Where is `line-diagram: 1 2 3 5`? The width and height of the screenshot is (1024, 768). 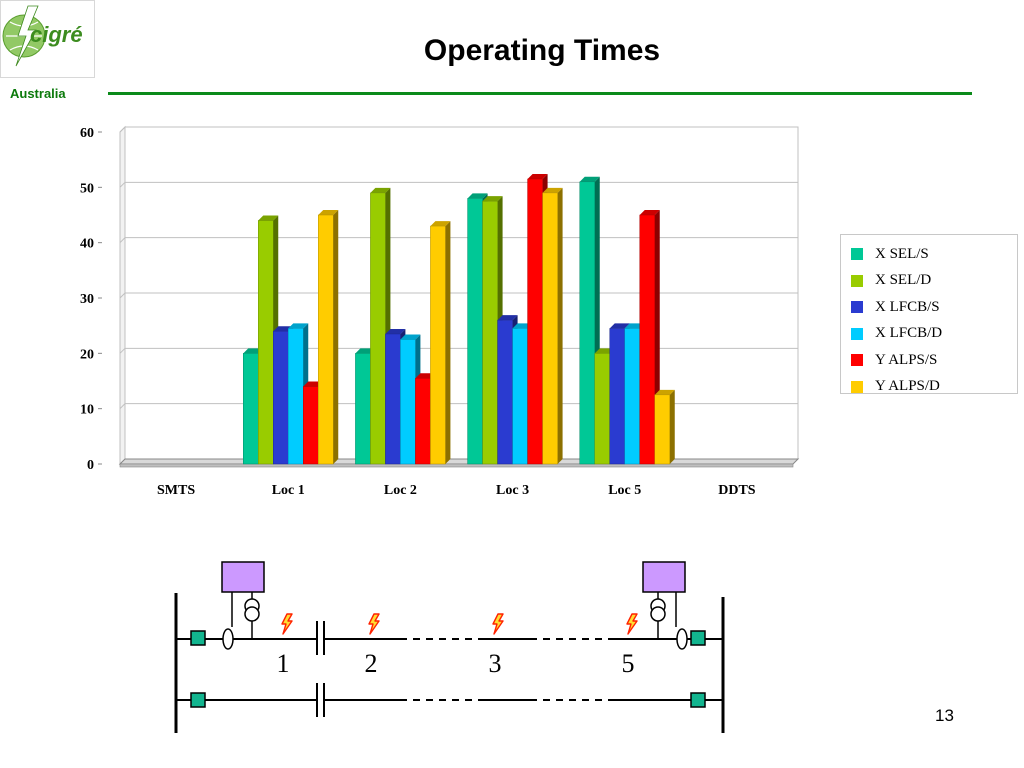 line-diagram: 1 2 3 5 is located at coordinates (449, 647).